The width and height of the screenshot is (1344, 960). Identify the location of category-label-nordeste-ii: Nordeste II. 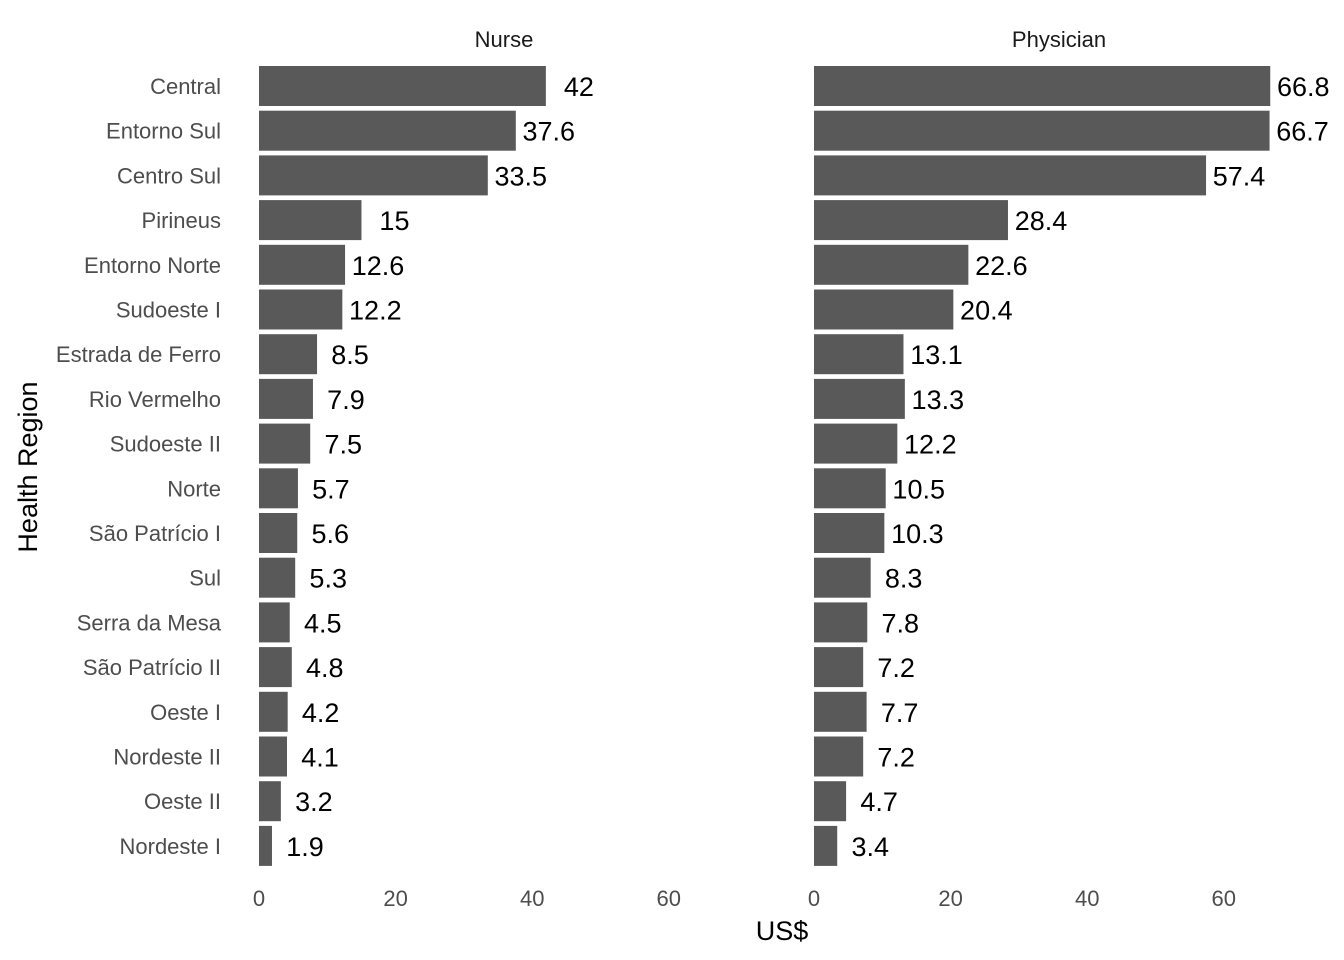
(167, 757).